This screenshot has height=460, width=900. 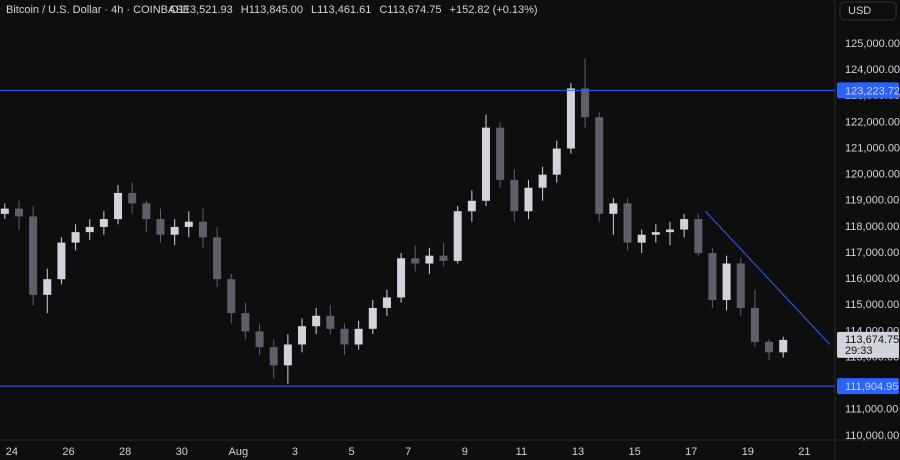 What do you see at coordinates (872, 148) in the screenshot?
I see `y-tick-label: 121,000.00` at bounding box center [872, 148].